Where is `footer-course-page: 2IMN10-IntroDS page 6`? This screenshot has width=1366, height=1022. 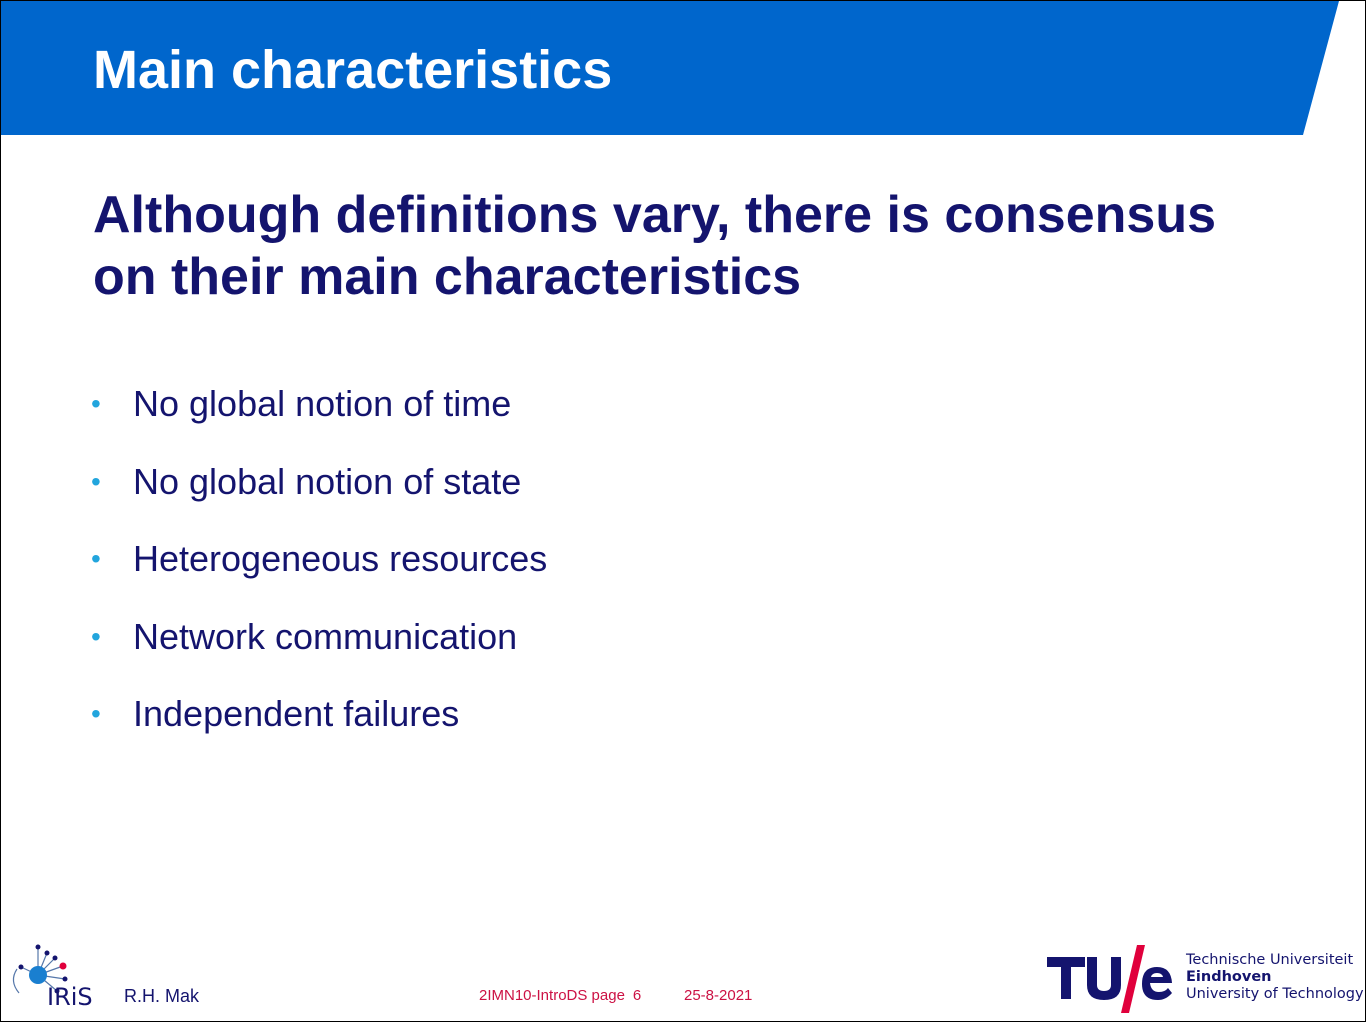 footer-course-page: 2IMN10-IntroDS page 6 is located at coordinates (560, 995).